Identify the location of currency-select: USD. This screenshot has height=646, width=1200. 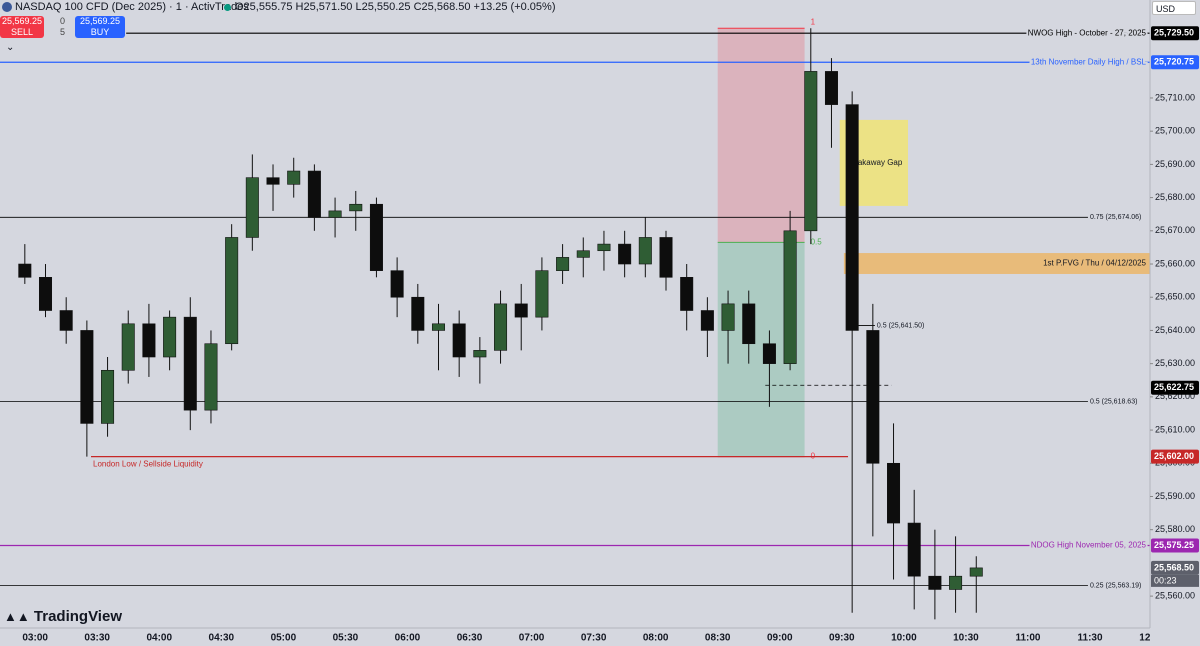
(1174, 8).